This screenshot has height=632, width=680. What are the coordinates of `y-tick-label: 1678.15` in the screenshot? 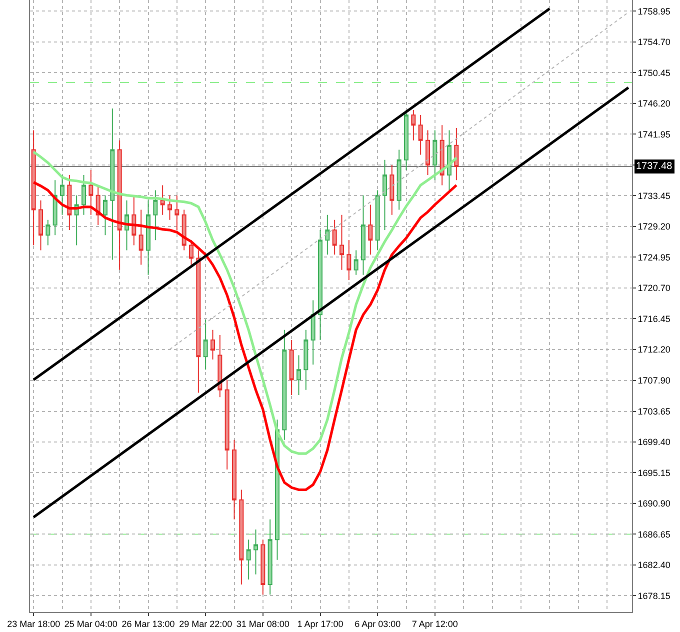 It's located at (654, 595).